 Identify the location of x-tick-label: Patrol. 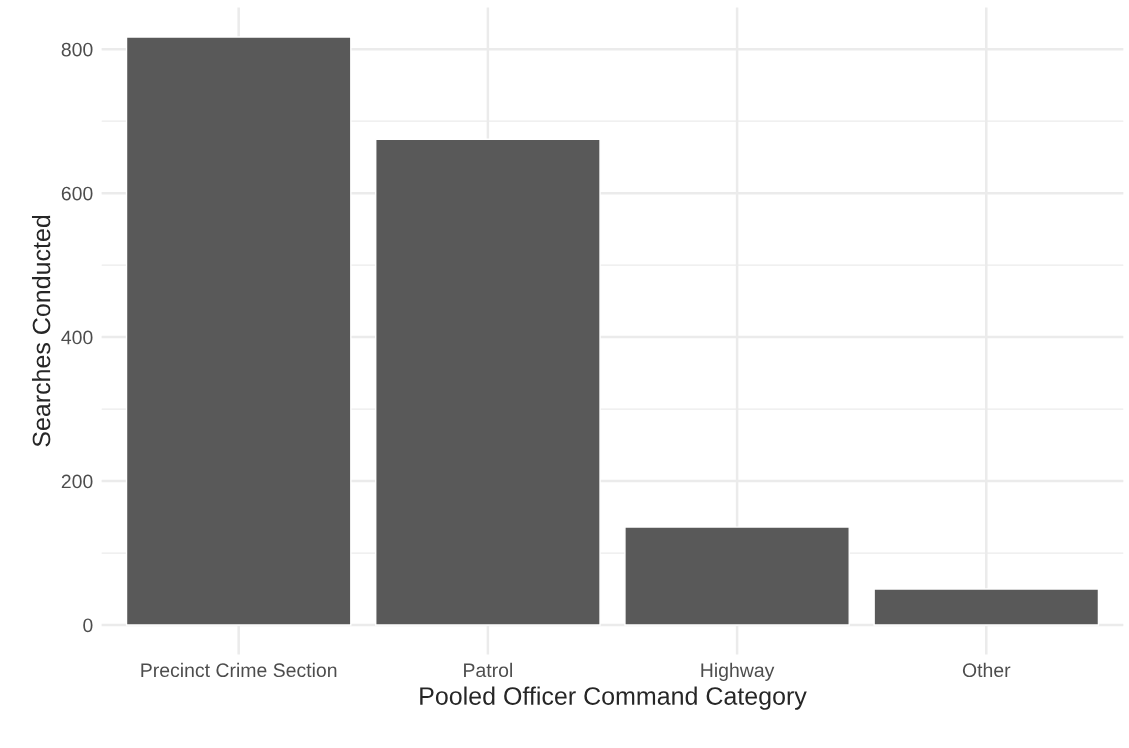
(488, 670).